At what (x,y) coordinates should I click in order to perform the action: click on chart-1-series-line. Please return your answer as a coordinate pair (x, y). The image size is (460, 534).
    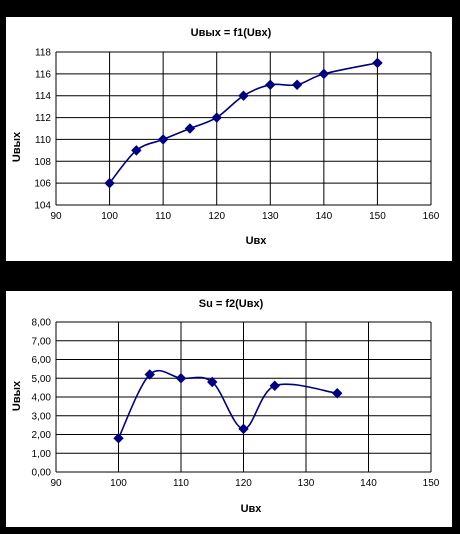
    Looking at the image, I should click on (243, 123).